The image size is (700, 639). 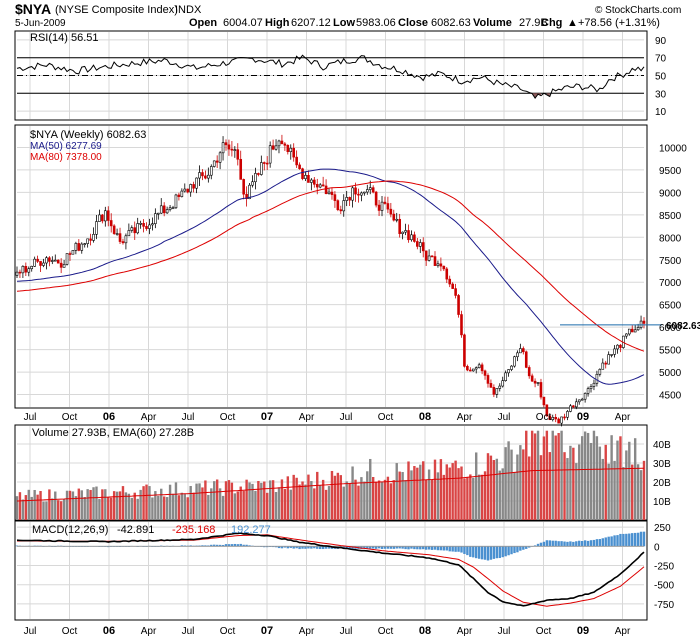 What do you see at coordinates (33, 9) in the screenshot?
I see `symbol-title: $NYA` at bounding box center [33, 9].